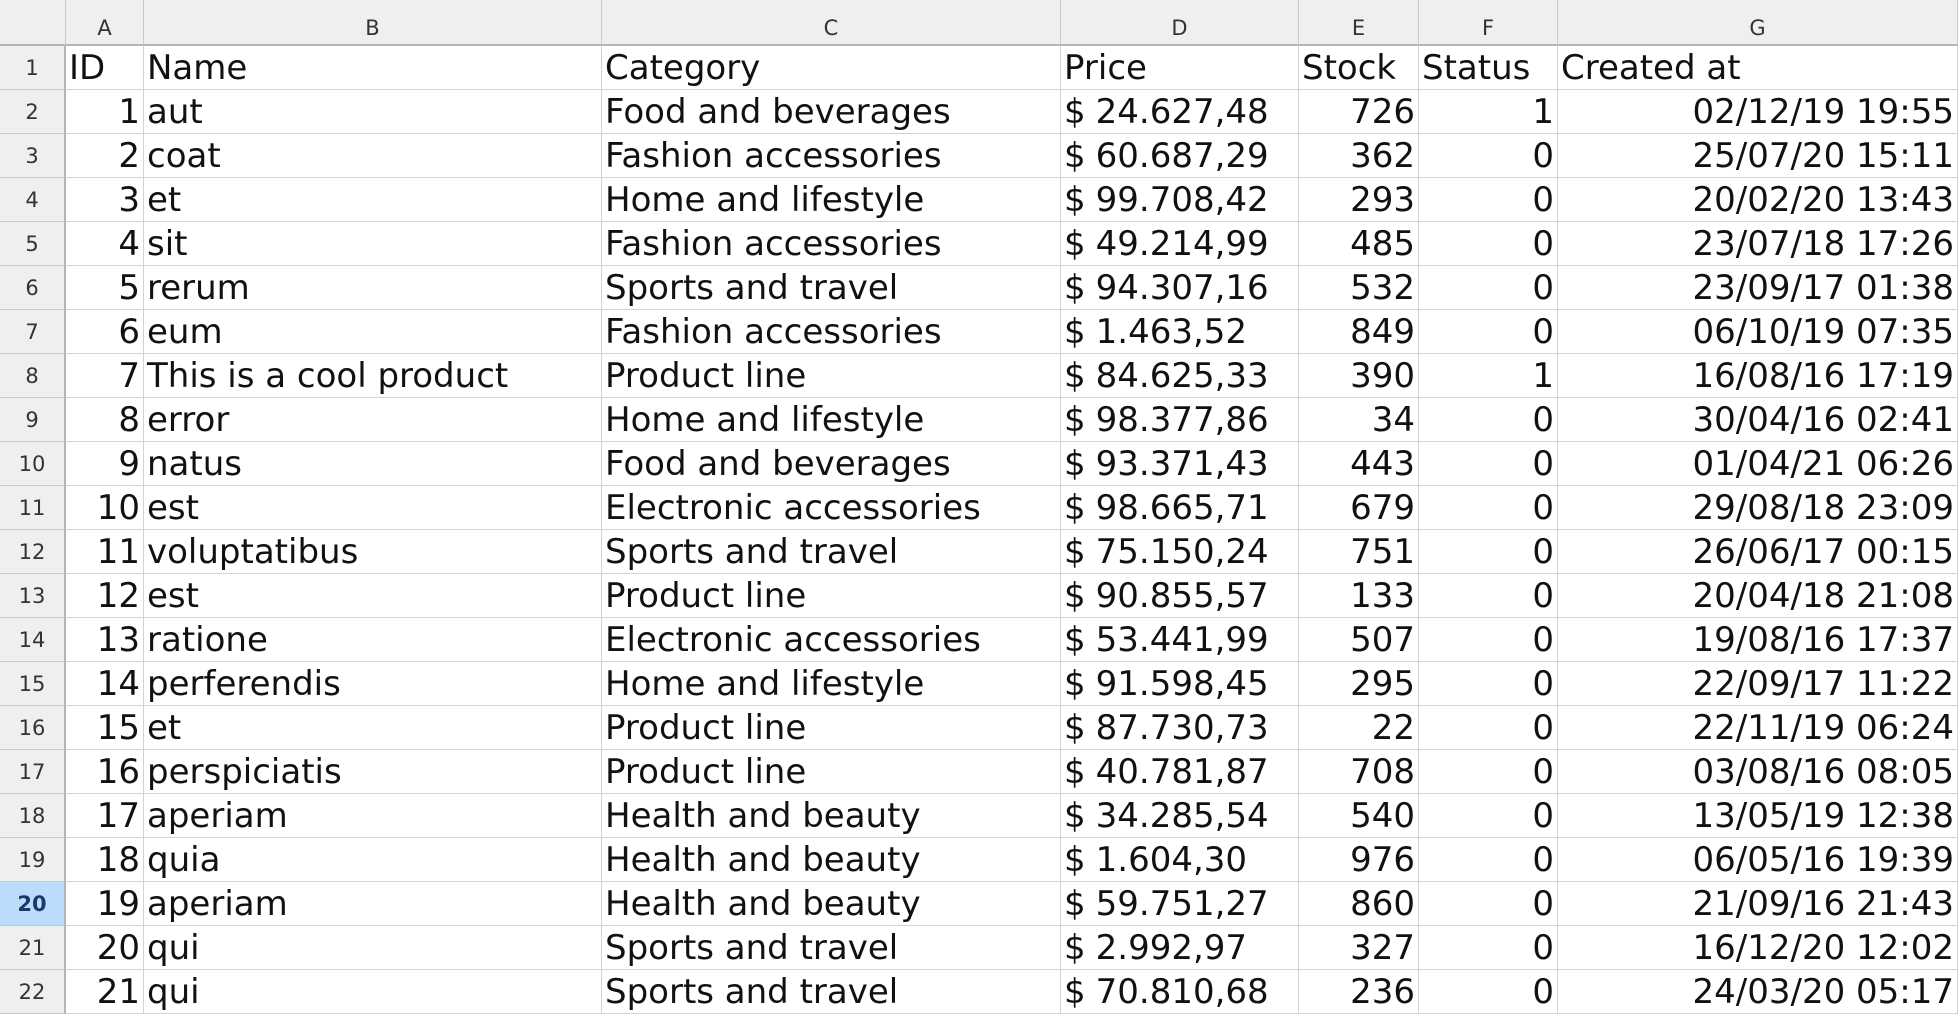  Describe the element at coordinates (373, 244) in the screenshot. I see `name-cell: sit` at that location.